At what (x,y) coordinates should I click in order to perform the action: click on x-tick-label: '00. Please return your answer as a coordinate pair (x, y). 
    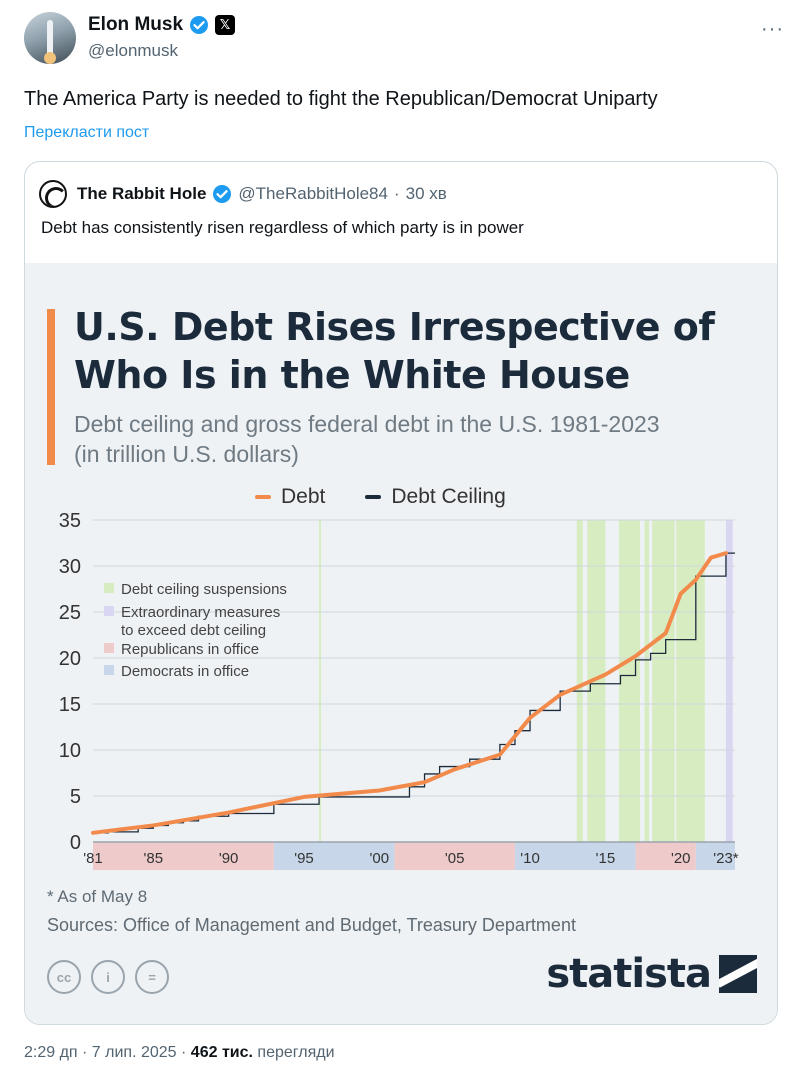
    Looking at the image, I should click on (380, 858).